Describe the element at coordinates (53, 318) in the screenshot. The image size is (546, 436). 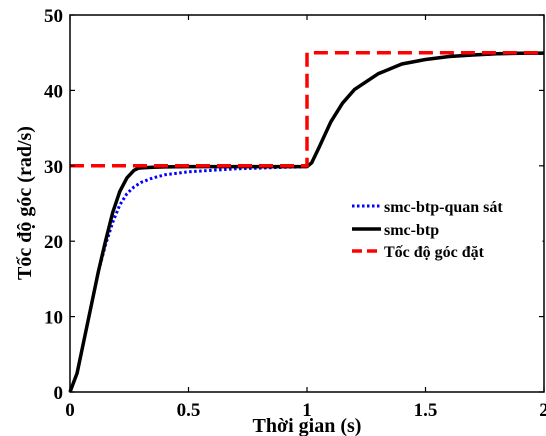
I see `y-tick-label: 10` at that location.